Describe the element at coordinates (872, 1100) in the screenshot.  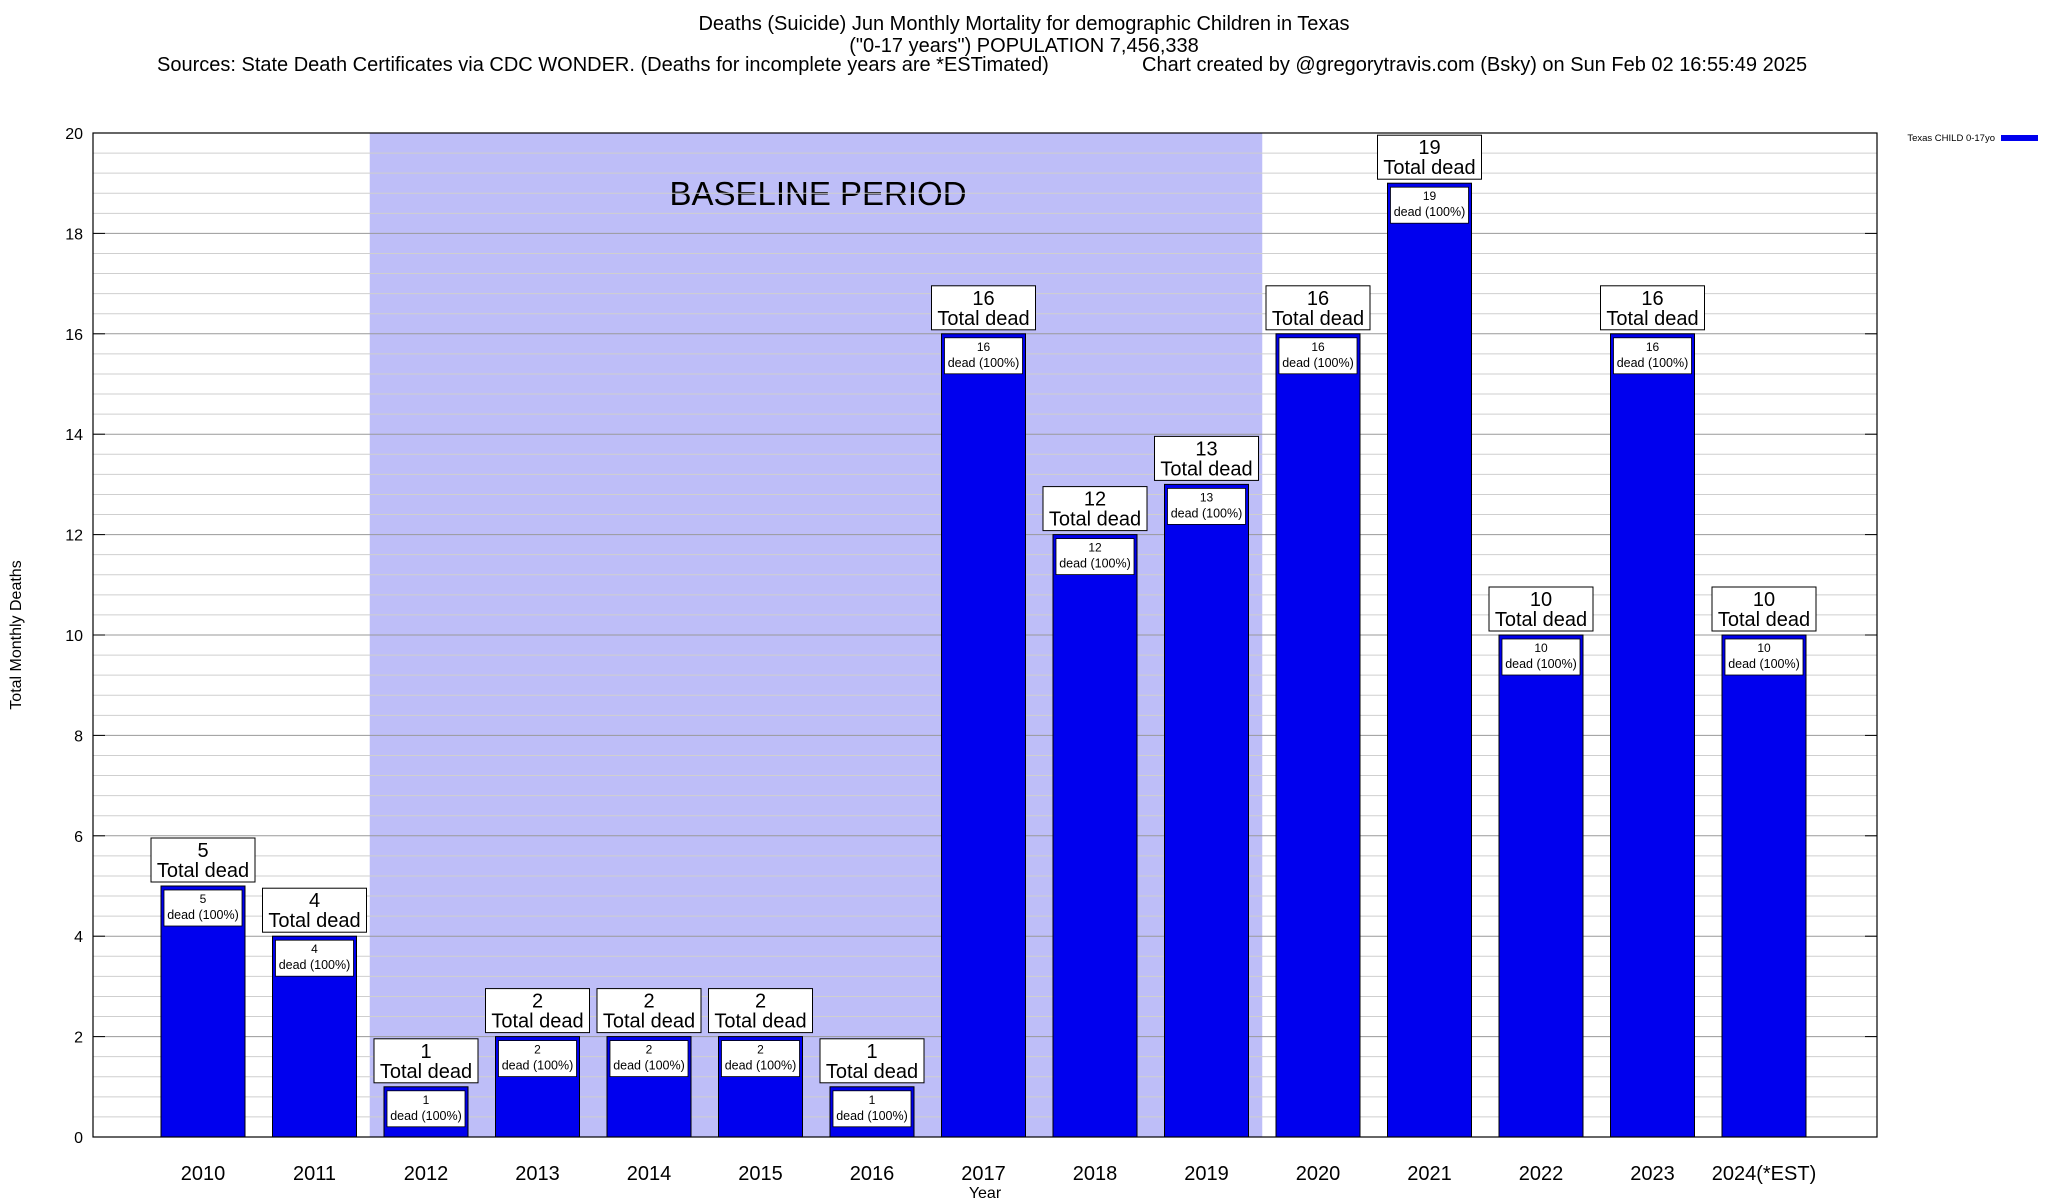
I see `bar-inner-value-label: 1` at that location.